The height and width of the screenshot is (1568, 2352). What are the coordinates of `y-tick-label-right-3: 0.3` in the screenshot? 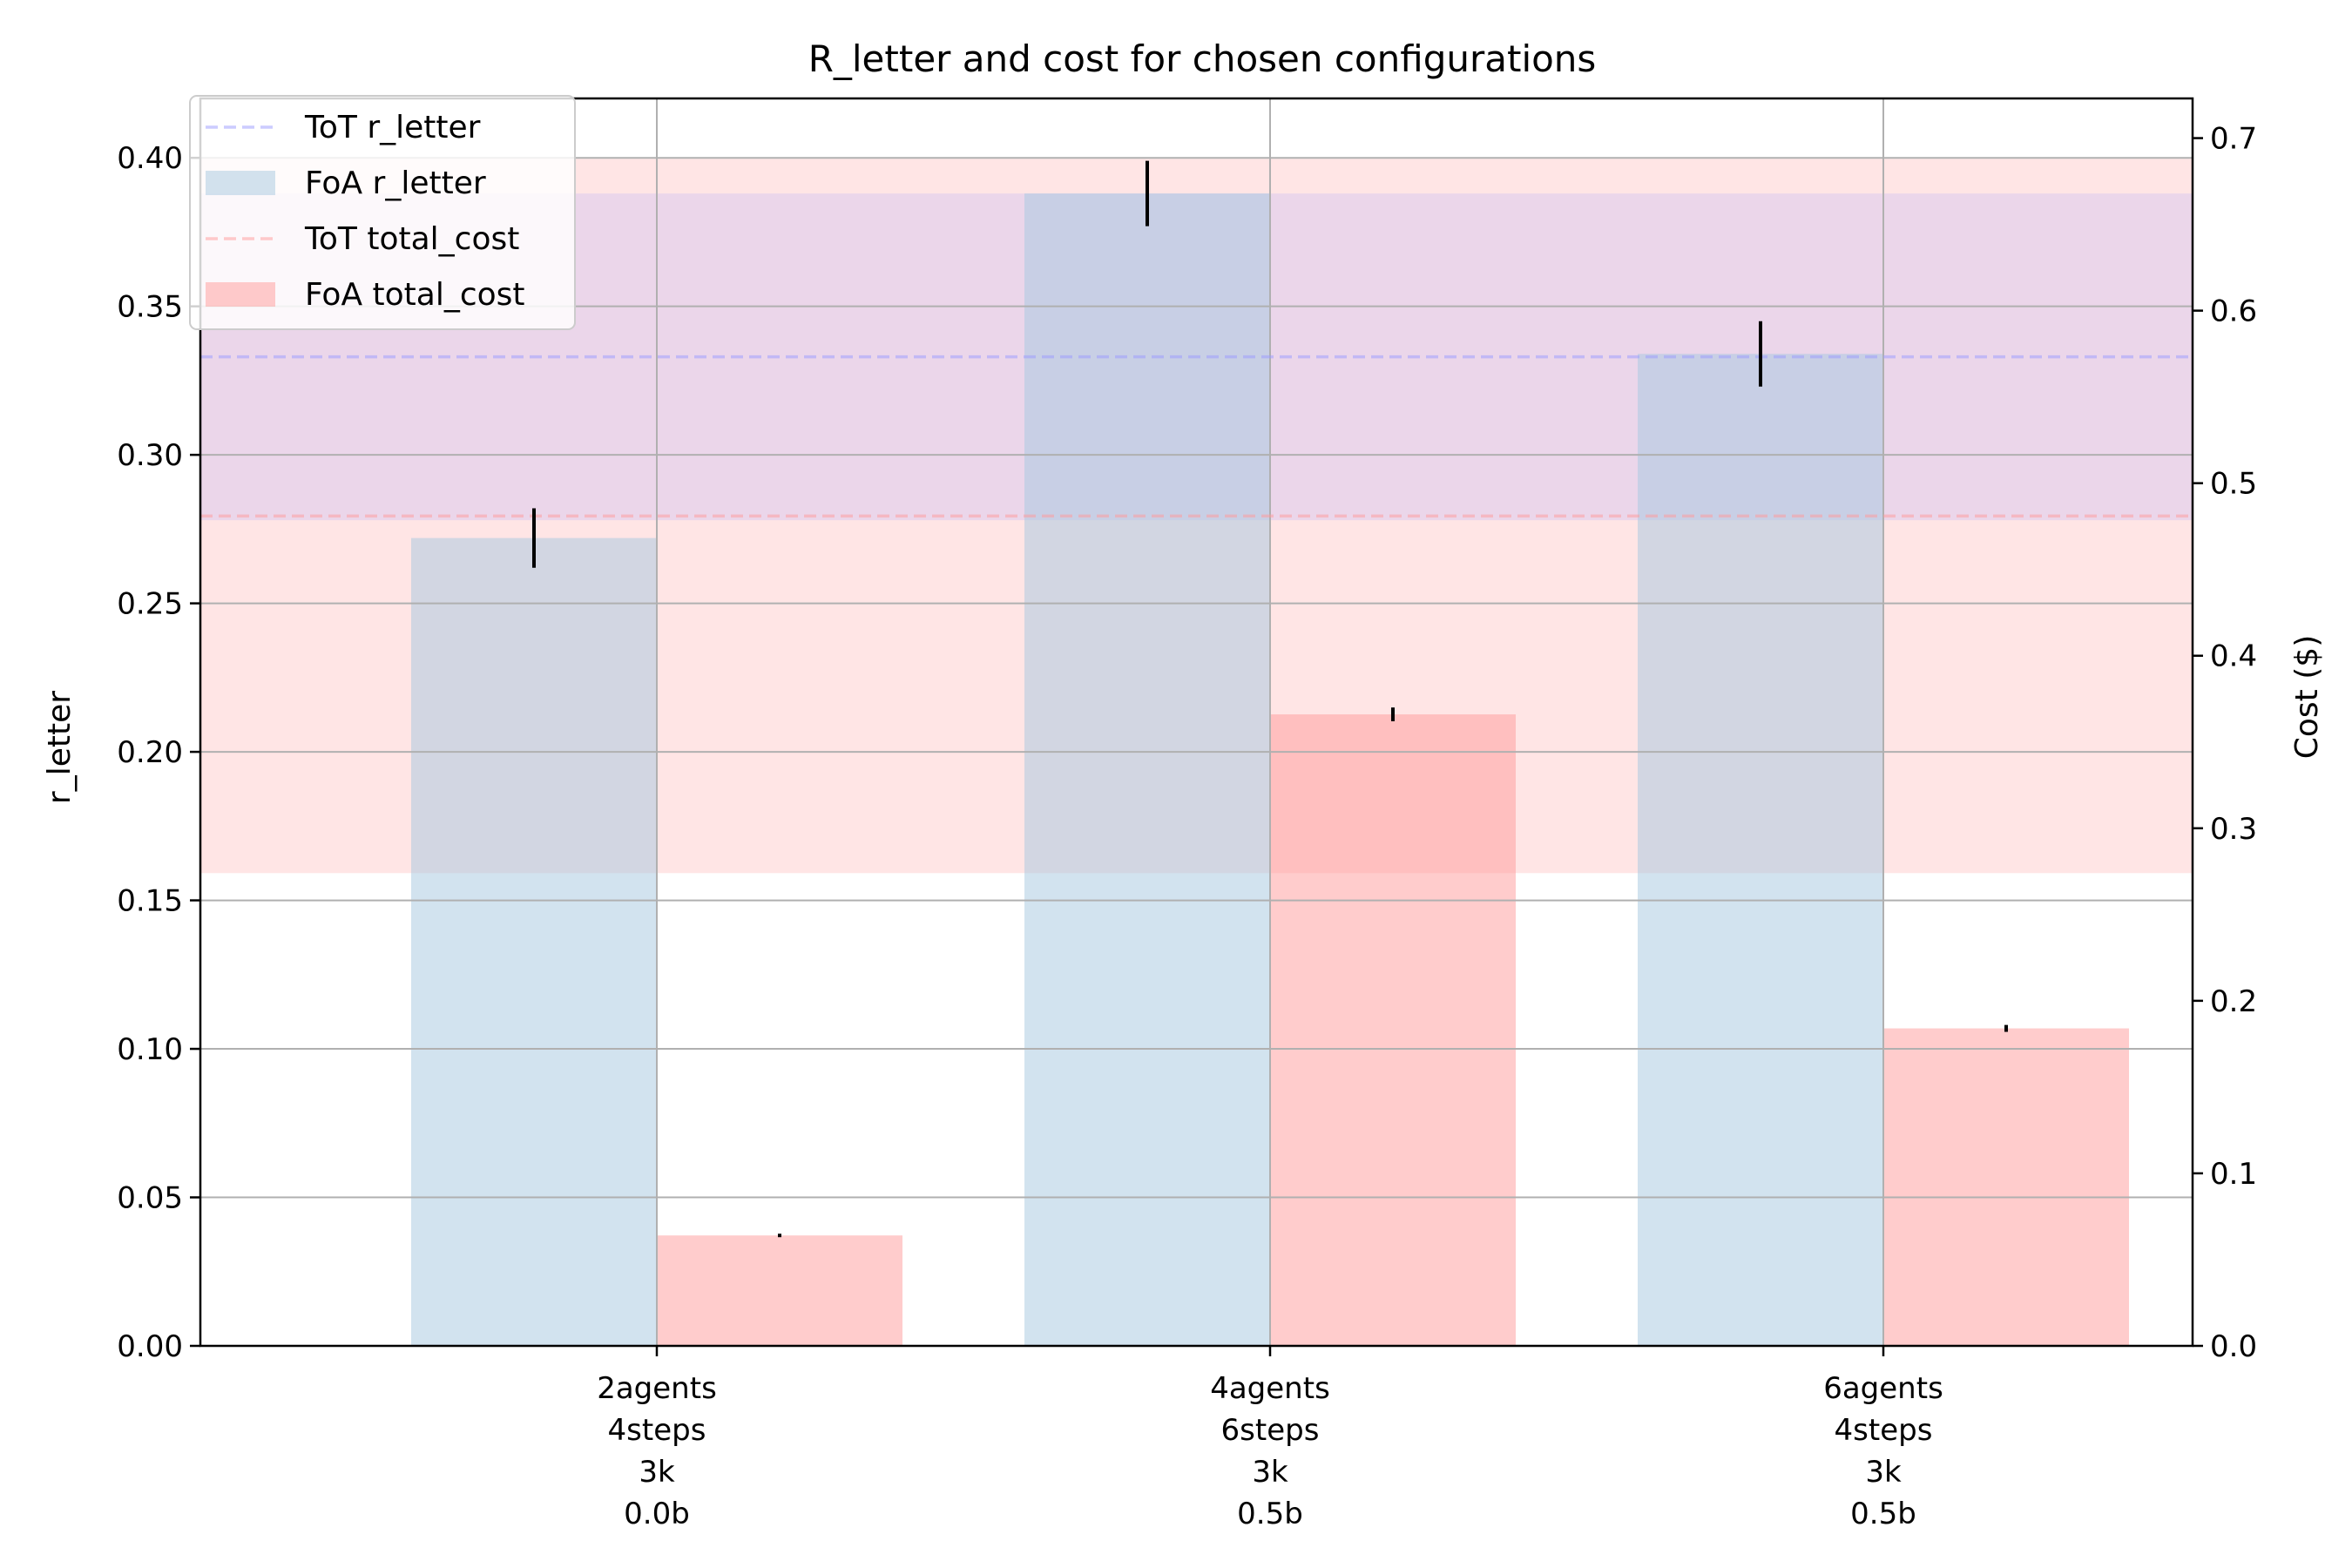 It's located at (2233, 830).